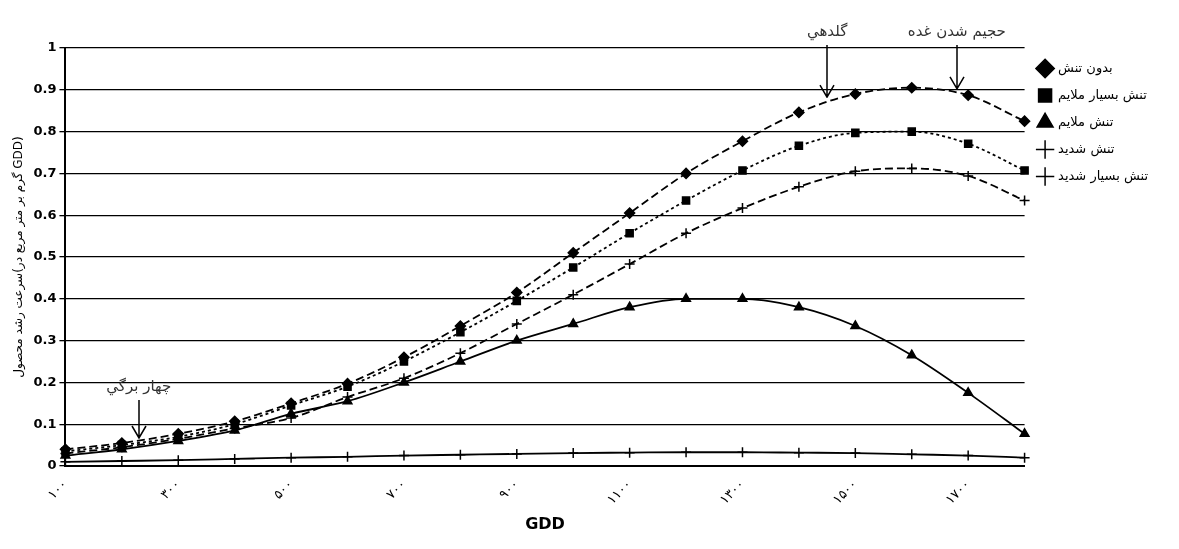  I want to click on x-tick-label: ۱۵۰۰, so click(844, 491).